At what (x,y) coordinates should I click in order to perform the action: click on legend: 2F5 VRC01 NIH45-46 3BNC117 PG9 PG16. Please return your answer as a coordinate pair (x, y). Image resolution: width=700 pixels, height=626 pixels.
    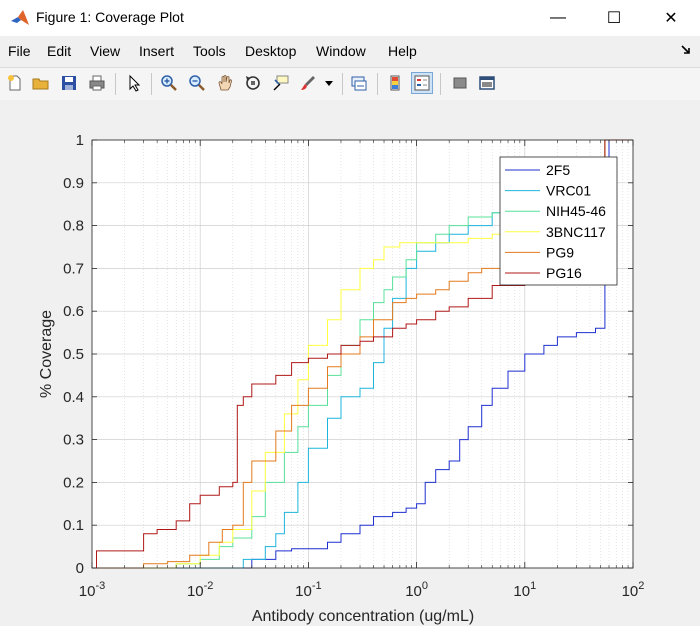
    Looking at the image, I should click on (558, 221).